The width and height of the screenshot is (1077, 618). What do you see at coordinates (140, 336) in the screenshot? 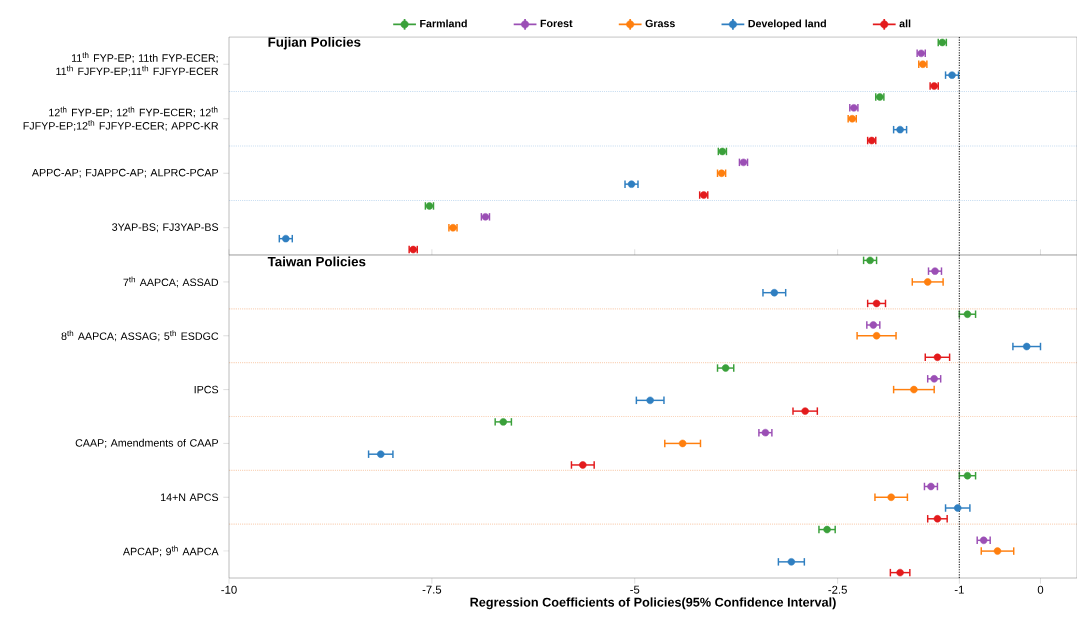
I see `y-tick-label: 8$^{th}$ AAPCA; ASSAG; 5$^{th}$ ESDGC` at bounding box center [140, 336].